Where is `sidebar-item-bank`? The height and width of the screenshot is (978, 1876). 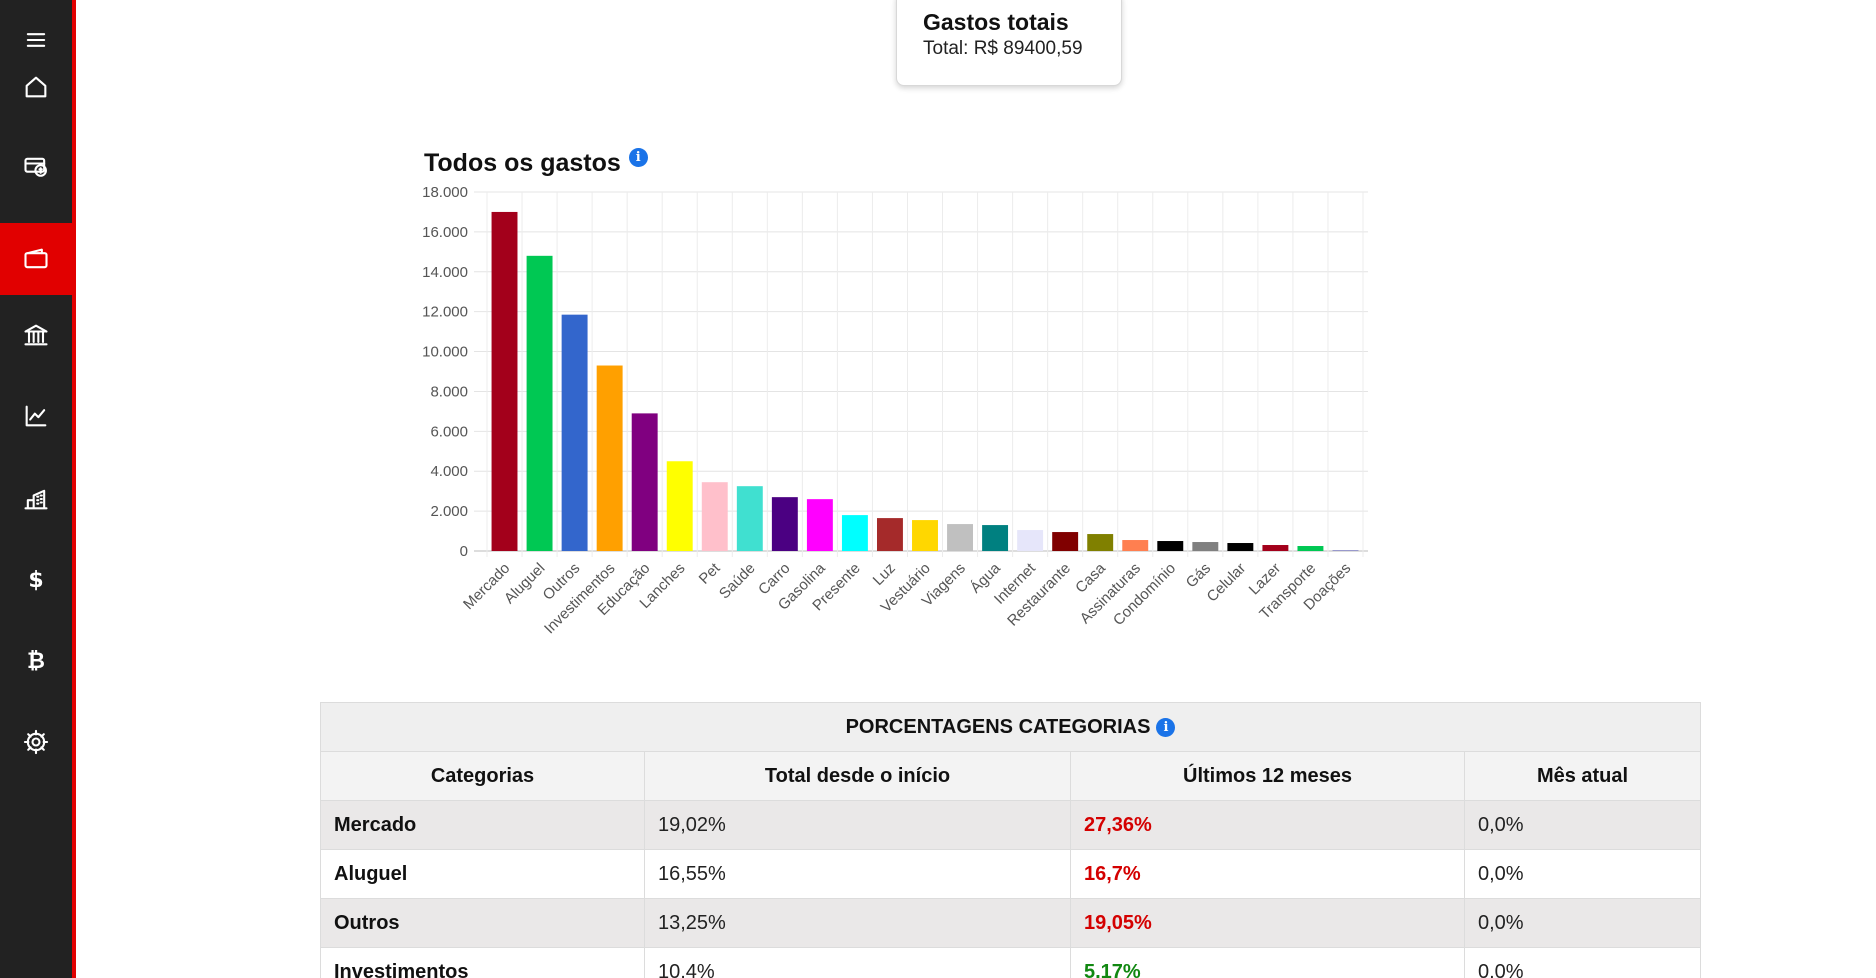 sidebar-item-bank is located at coordinates (36, 335).